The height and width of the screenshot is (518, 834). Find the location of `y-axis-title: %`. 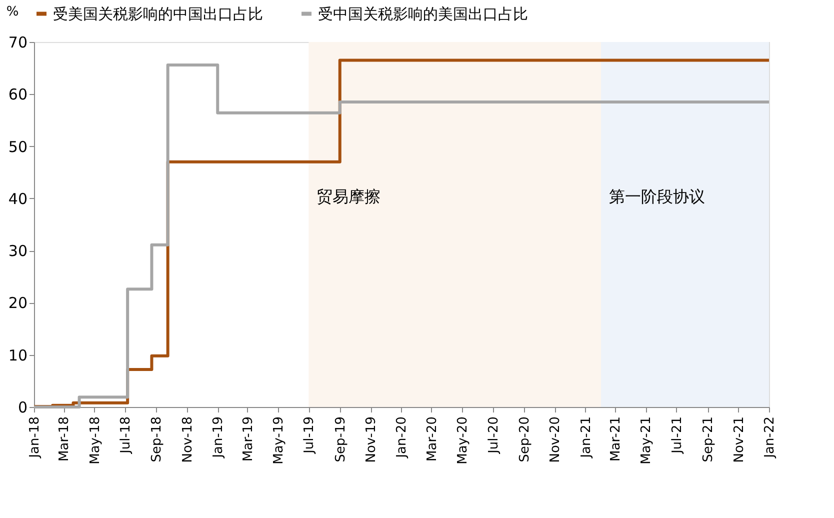

y-axis-title: % is located at coordinates (12, 12).